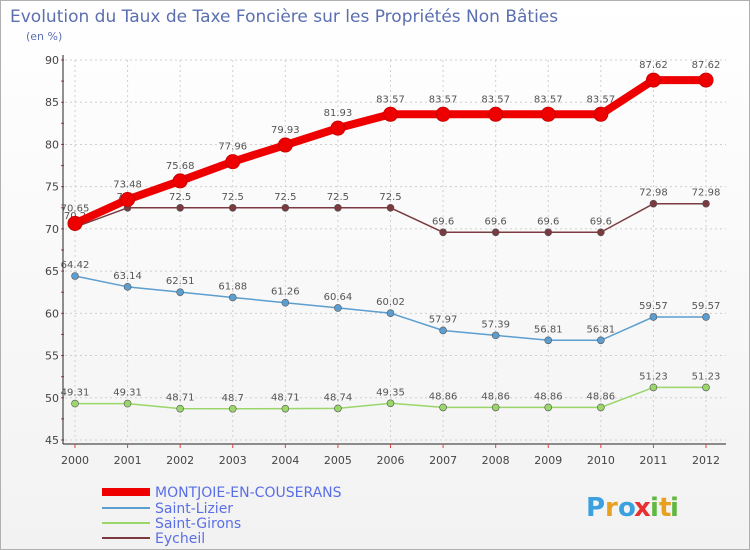 The height and width of the screenshot is (550, 750). I want to click on data-label-saint-girons: 49.35, so click(390, 392).